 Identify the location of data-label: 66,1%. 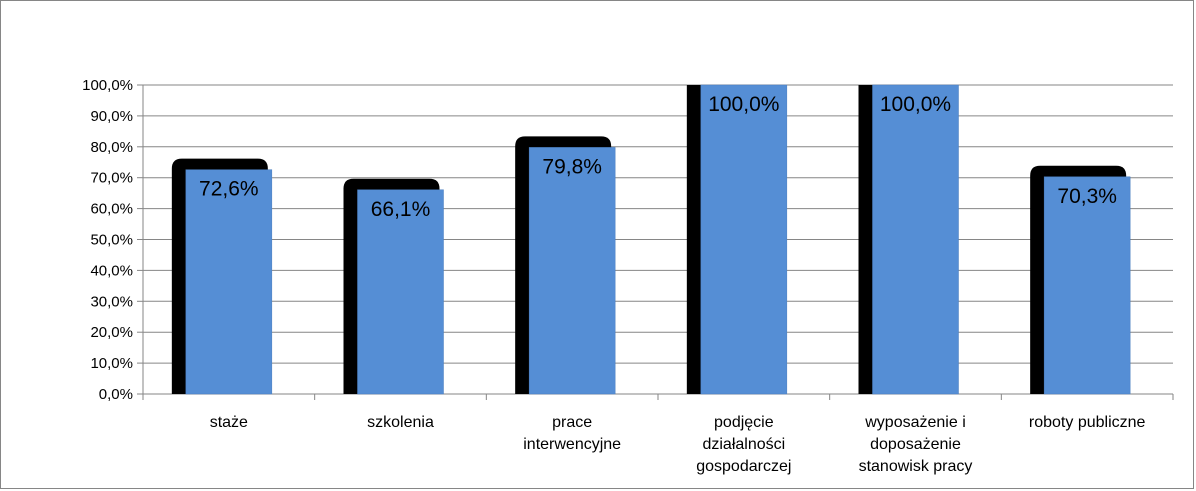
(401, 209).